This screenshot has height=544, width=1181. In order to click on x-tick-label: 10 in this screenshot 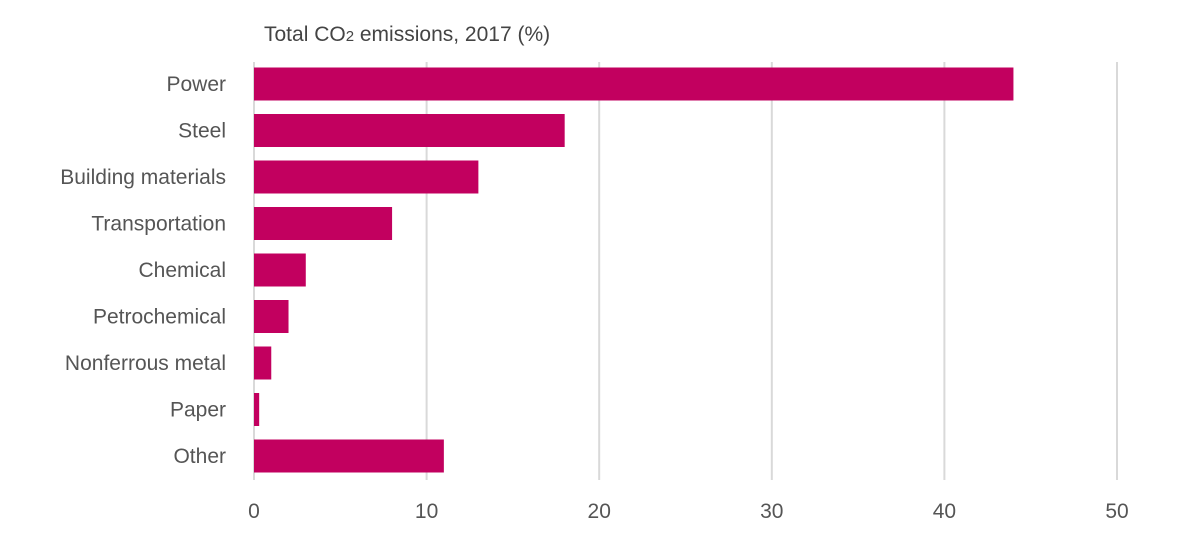, I will do `click(426, 511)`.